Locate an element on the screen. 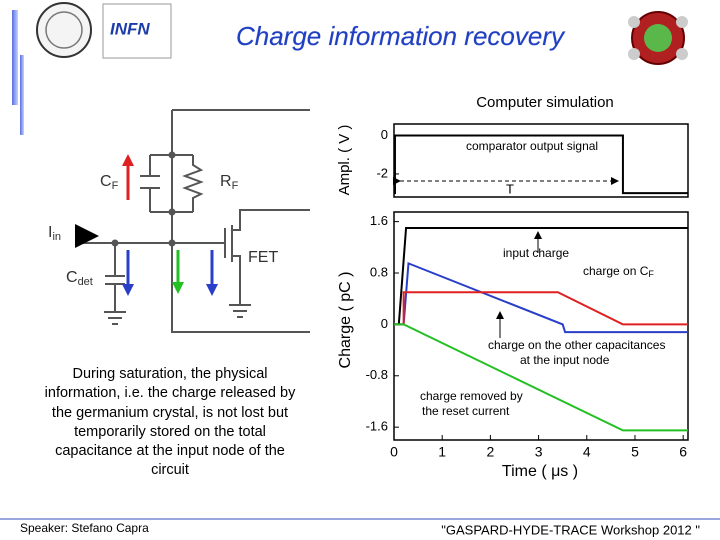  y-tick-label: -0.8 is located at coordinates (377, 374).